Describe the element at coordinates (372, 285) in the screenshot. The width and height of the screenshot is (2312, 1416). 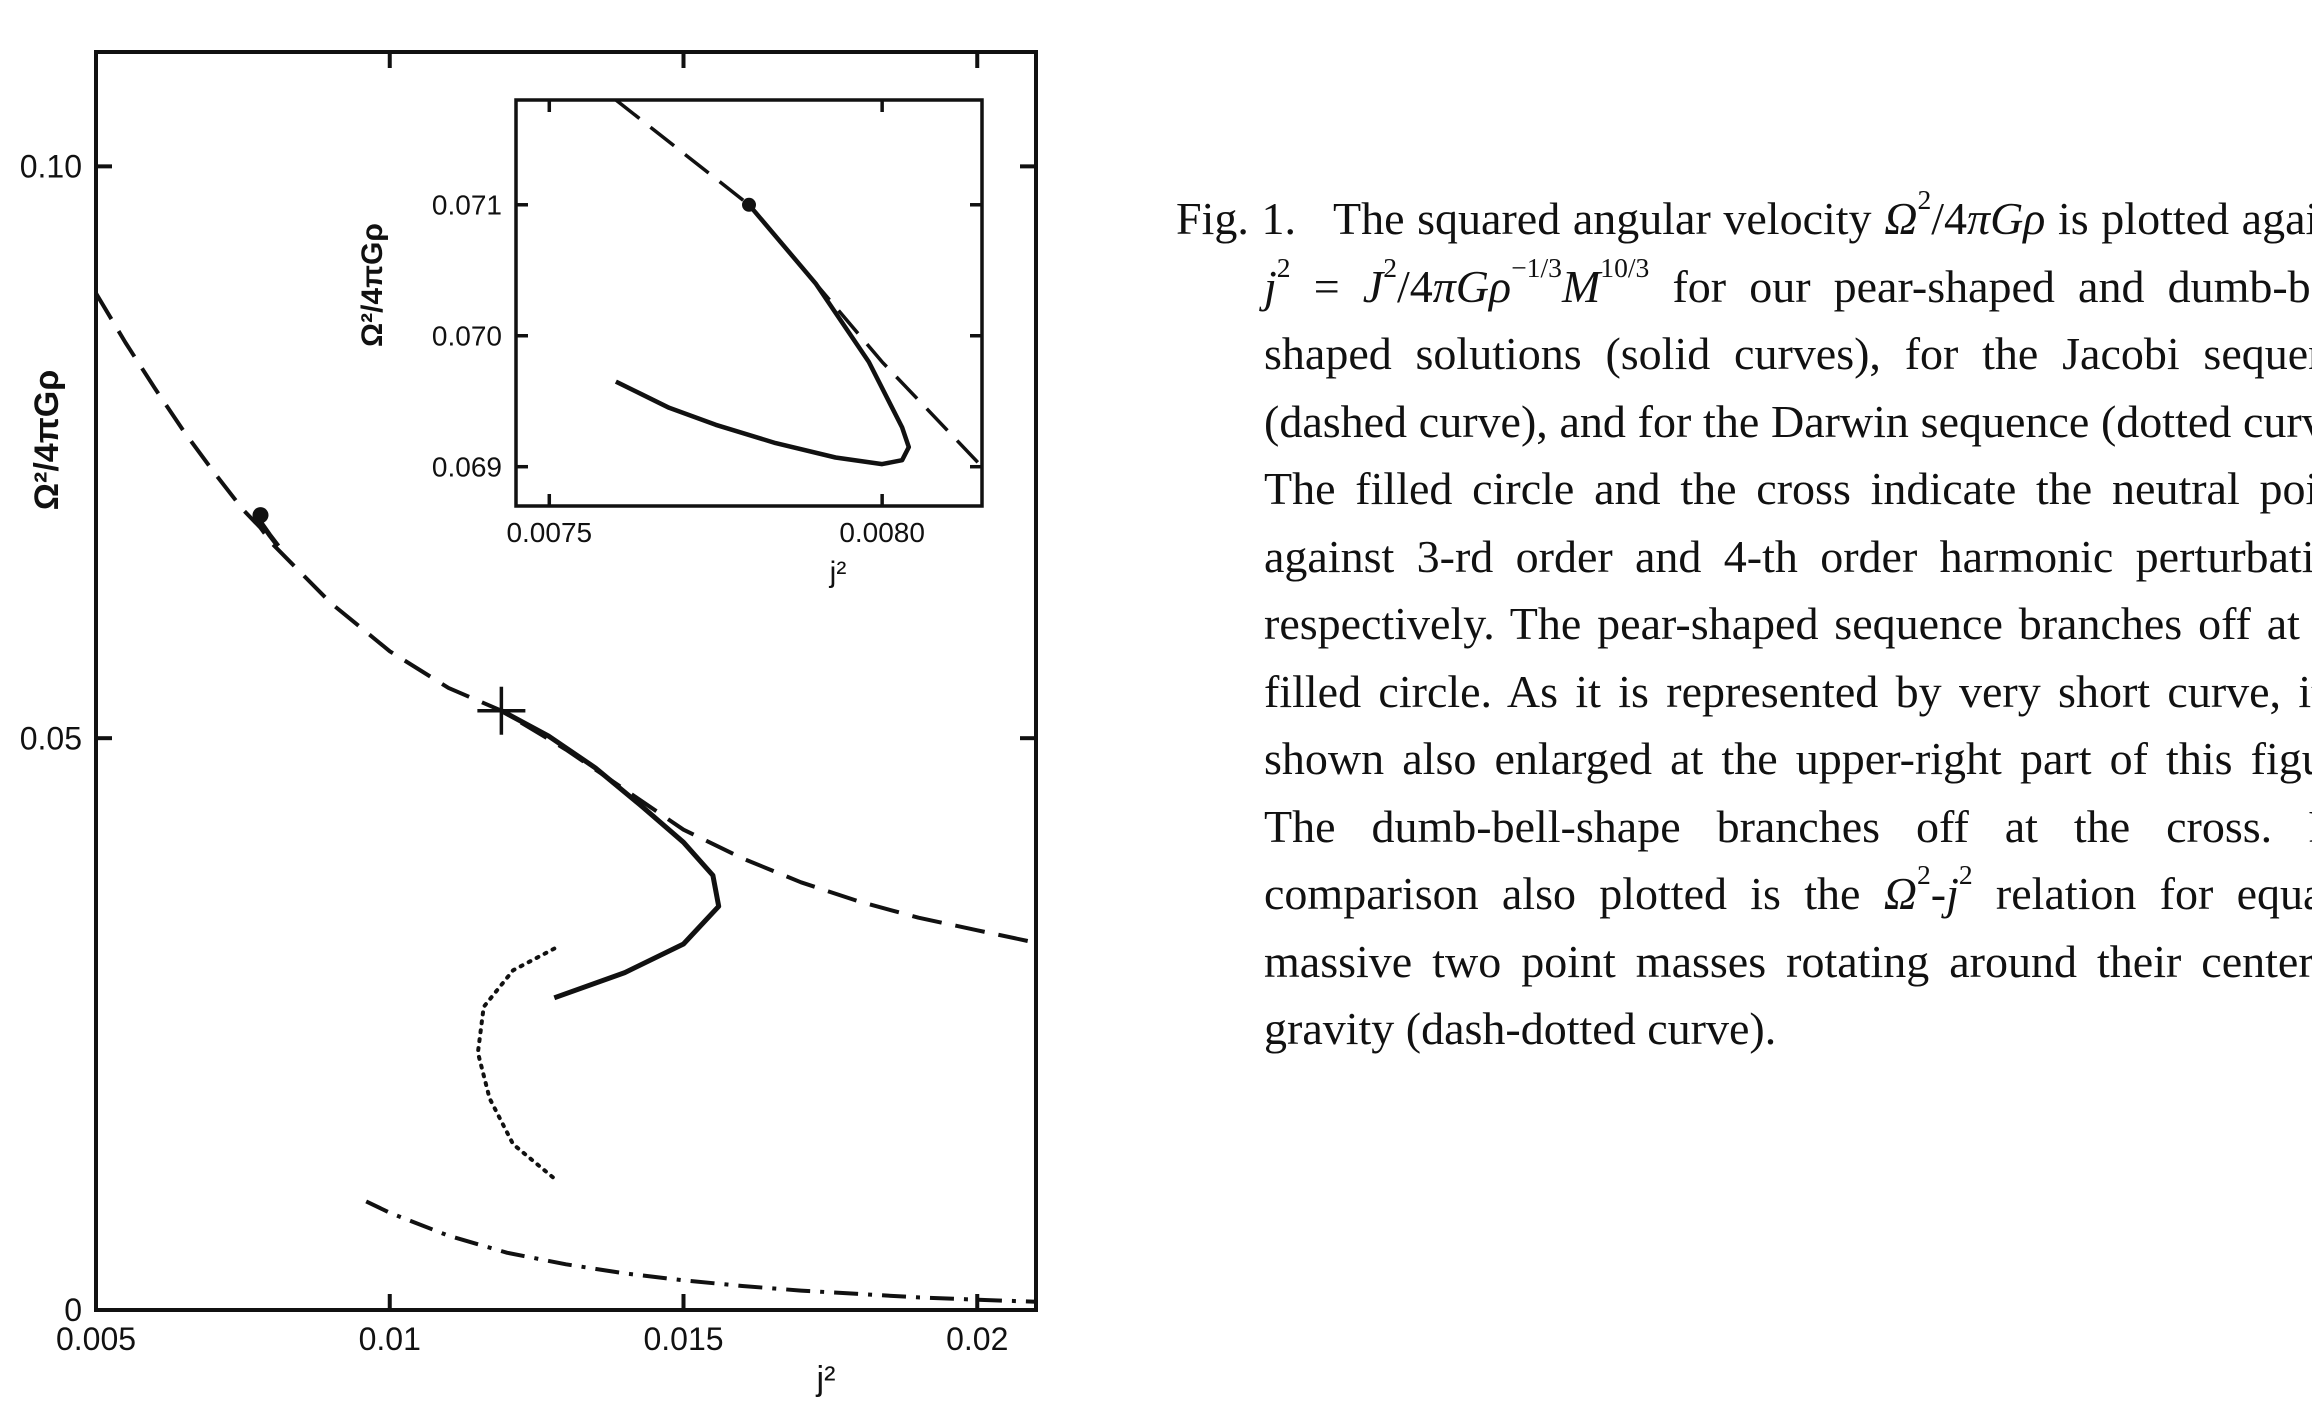
I see `inset-y-axis-label: Ω²/4πGρ` at that location.